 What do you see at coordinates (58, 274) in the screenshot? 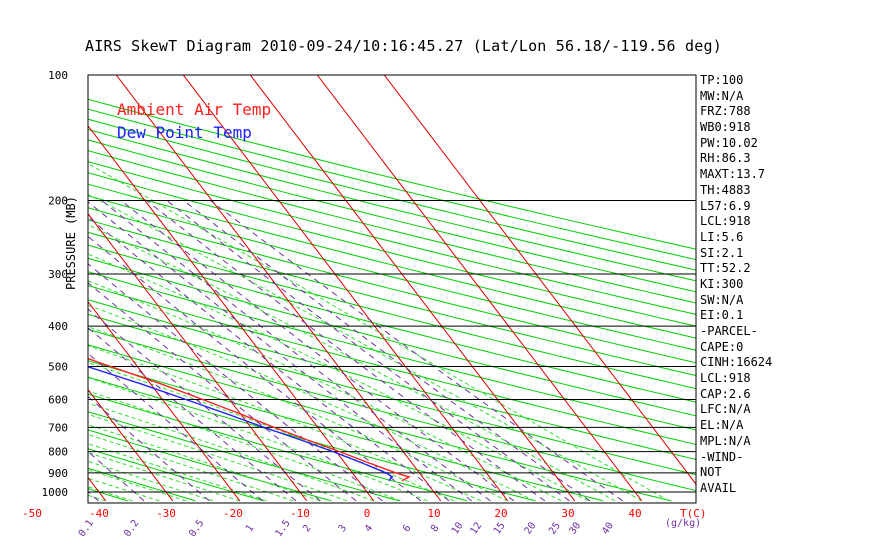
I see `pressure-tick-label: 300` at bounding box center [58, 274].